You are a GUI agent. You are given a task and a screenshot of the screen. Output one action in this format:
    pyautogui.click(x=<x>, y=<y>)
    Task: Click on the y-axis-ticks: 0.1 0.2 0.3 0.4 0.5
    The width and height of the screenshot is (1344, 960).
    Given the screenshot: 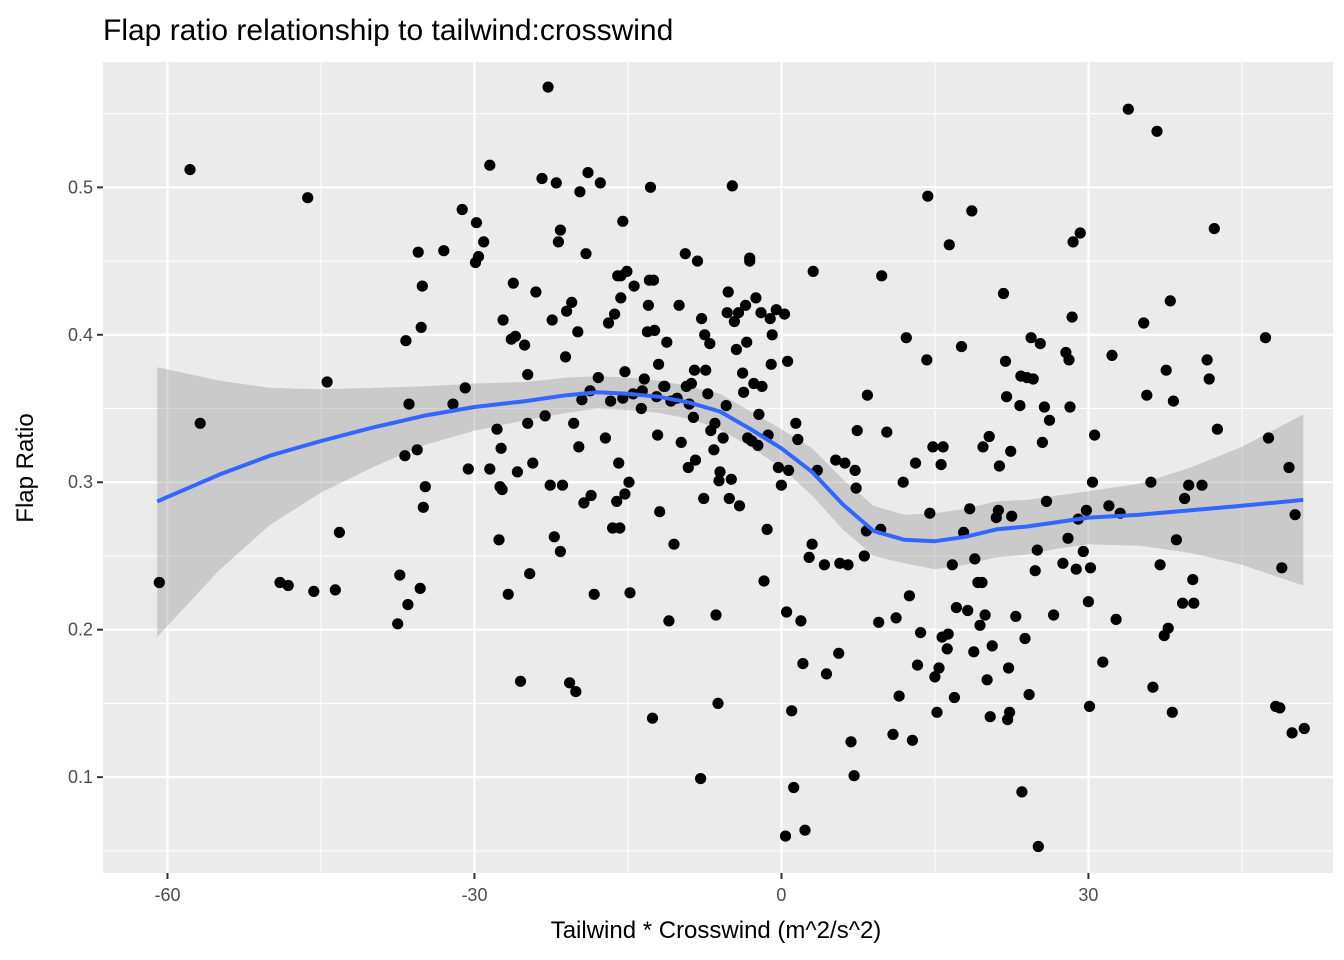 What is the action you would take?
    pyautogui.click(x=85, y=482)
    